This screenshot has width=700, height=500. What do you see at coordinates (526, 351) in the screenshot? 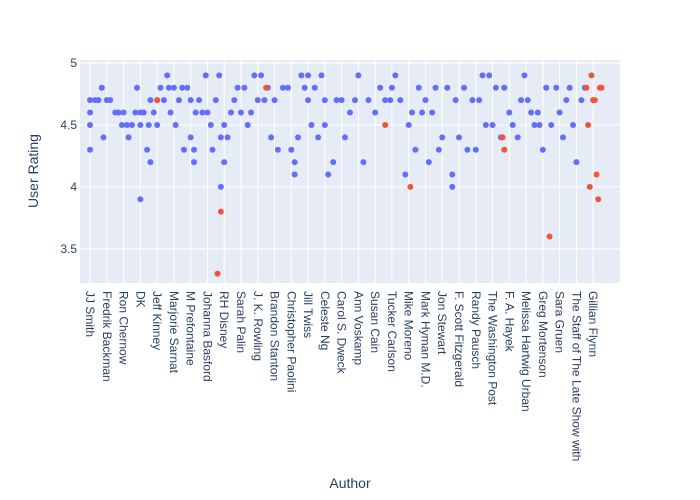
I see `x-tick-label: Melissa Hartwig Urban` at bounding box center [526, 351].